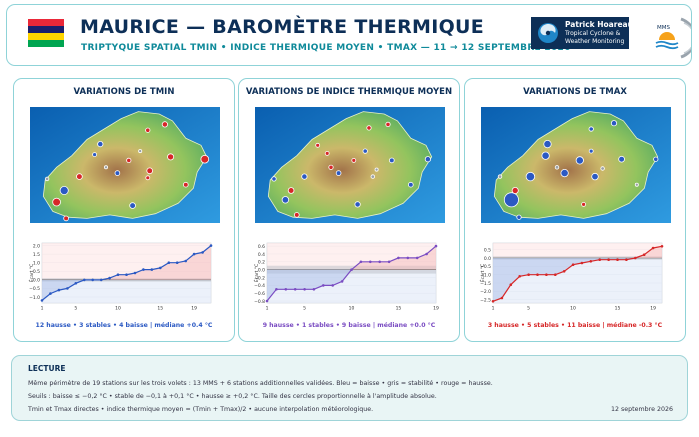 The height and width of the screenshot is (437, 699). What do you see at coordinates (259, 278) in the screenshot?
I see `y-tick-label: −0.2` at bounding box center [259, 278].